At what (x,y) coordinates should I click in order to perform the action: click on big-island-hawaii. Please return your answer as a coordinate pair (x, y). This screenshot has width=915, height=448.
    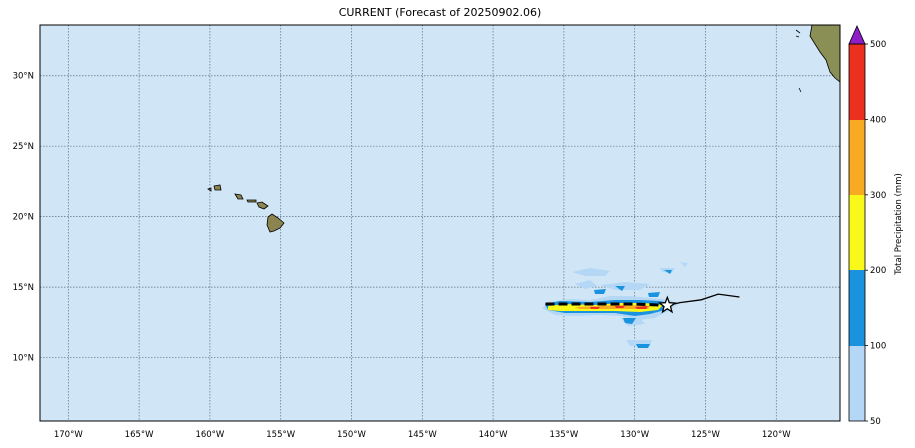
    Looking at the image, I should click on (275, 223).